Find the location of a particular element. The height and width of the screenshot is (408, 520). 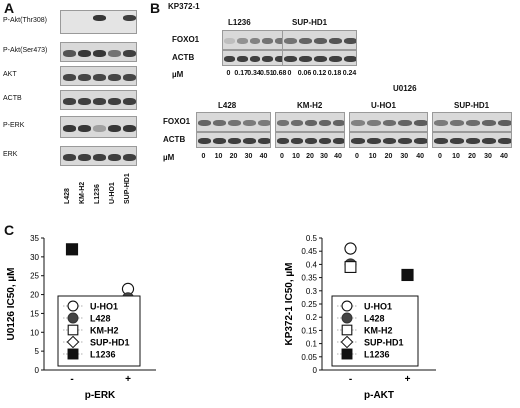

panel-a-row-label: ERK is located at coordinates (10, 154).